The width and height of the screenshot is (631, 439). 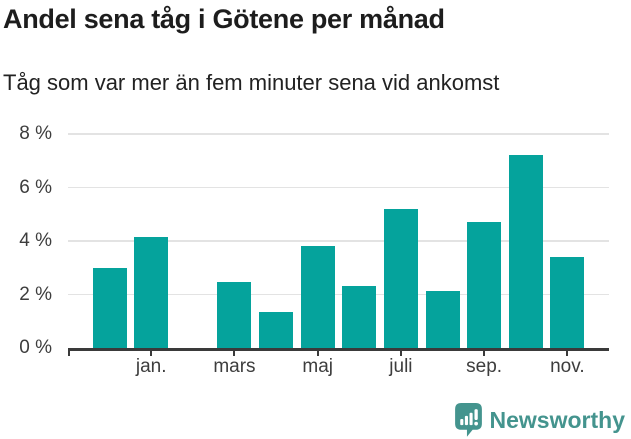 I want to click on bar-apr, so click(x=276, y=329).